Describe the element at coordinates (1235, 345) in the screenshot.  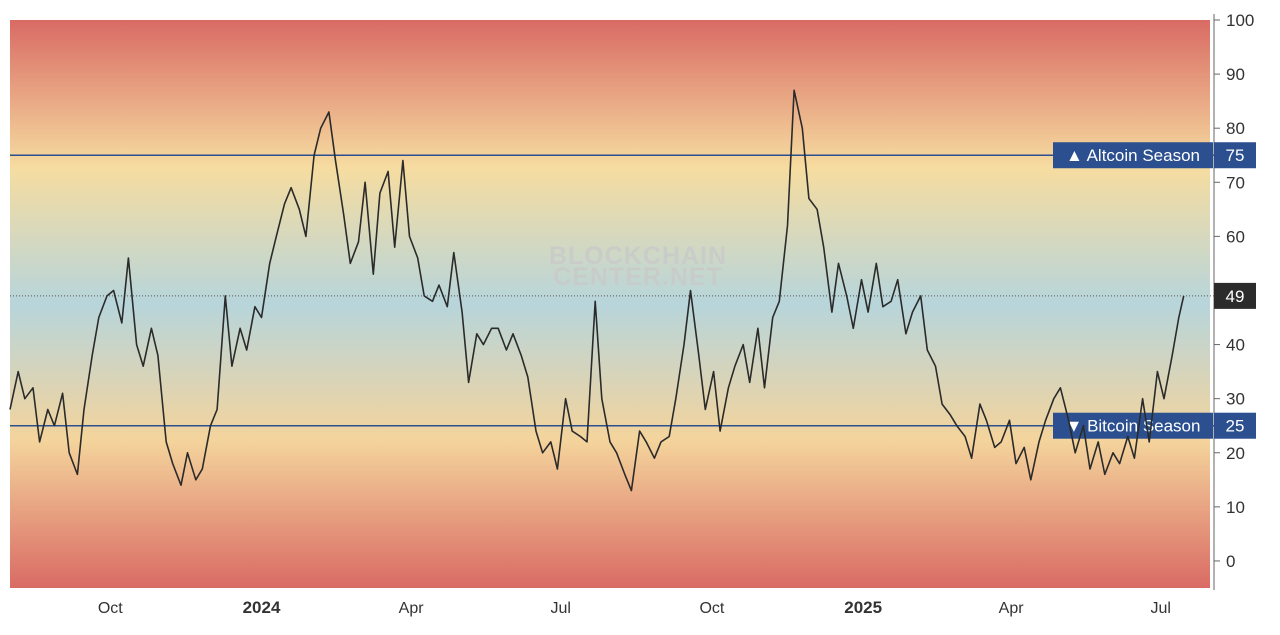
I see `y-tick-label: 40` at that location.